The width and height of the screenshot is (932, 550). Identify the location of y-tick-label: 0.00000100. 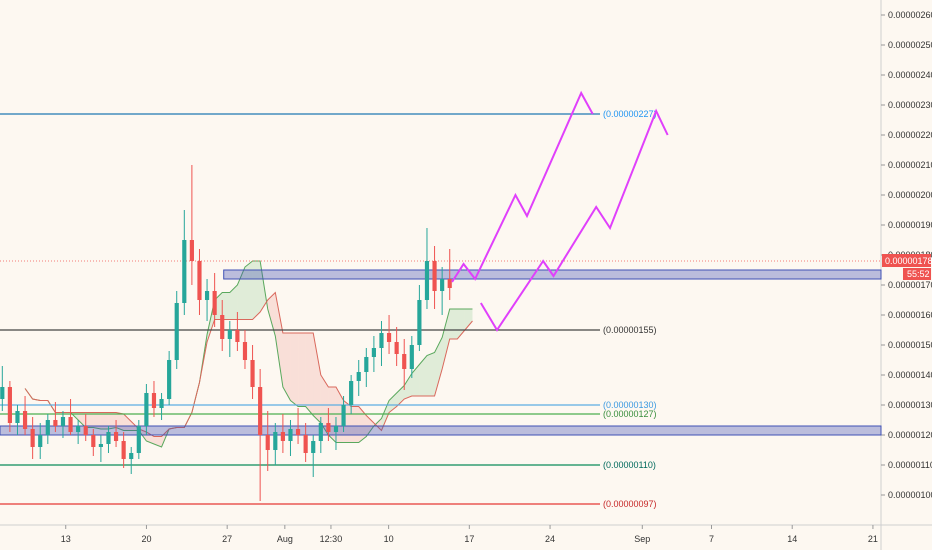
(910, 495).